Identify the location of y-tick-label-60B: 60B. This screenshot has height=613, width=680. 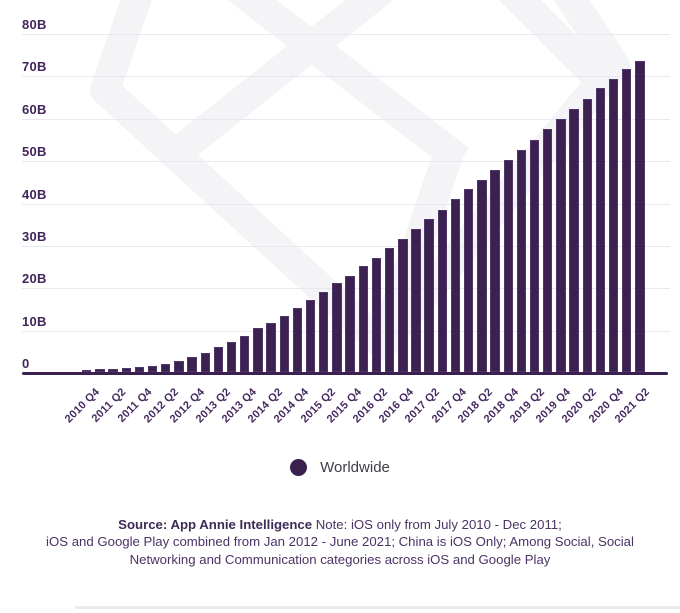
(34, 109).